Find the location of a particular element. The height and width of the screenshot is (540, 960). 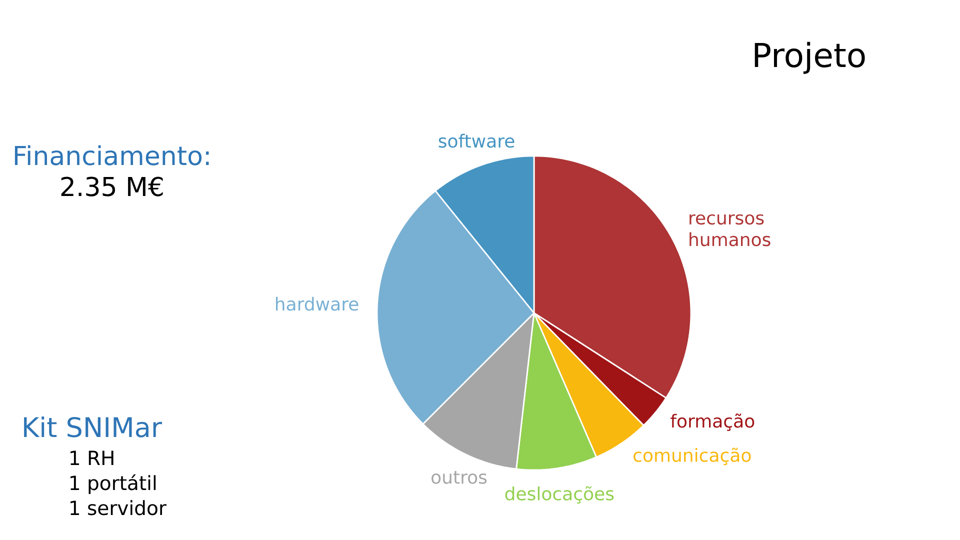

slice-label: outros is located at coordinates (459, 477).